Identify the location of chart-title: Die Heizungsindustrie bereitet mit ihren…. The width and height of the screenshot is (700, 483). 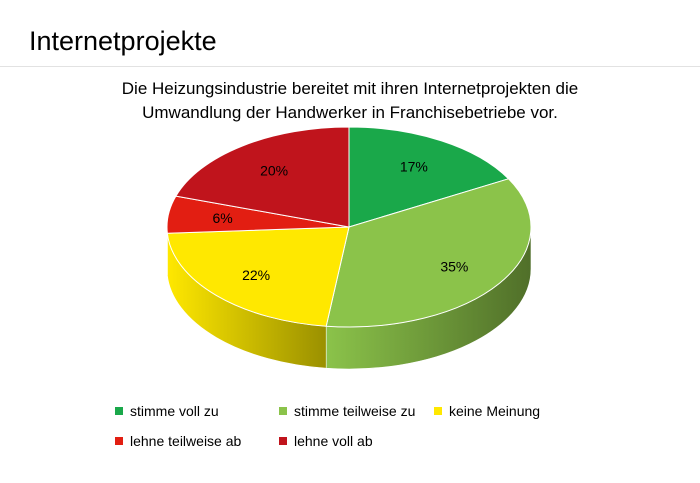
(350, 101).